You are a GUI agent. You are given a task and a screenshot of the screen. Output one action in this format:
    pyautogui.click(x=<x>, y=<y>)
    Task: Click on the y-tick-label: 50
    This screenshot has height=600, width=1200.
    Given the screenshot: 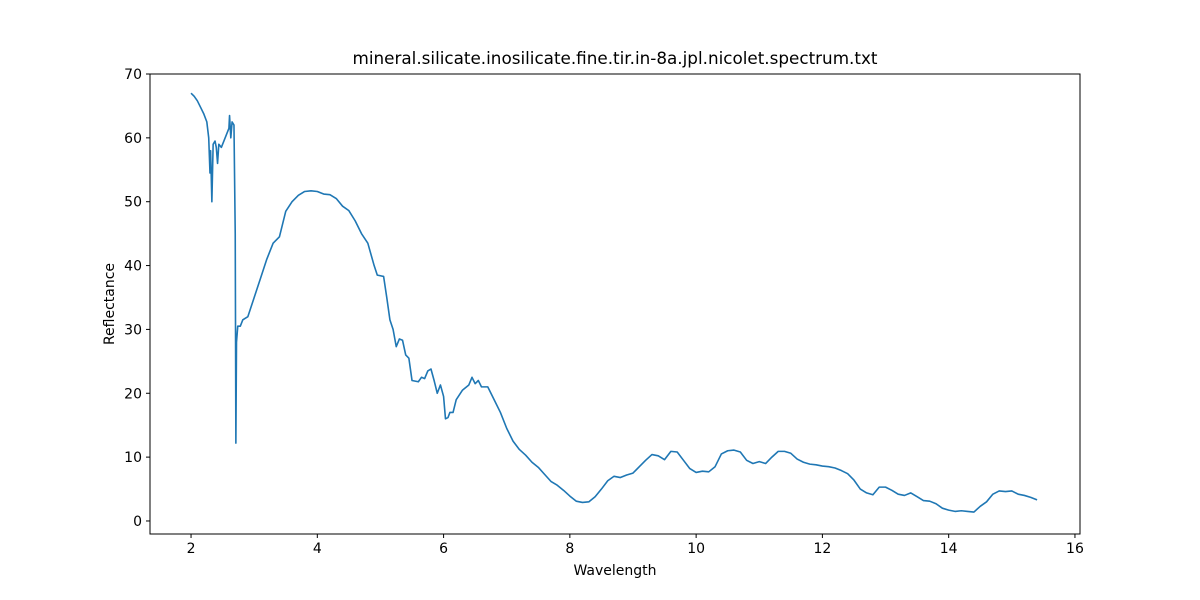 What is the action you would take?
    pyautogui.click(x=133, y=203)
    